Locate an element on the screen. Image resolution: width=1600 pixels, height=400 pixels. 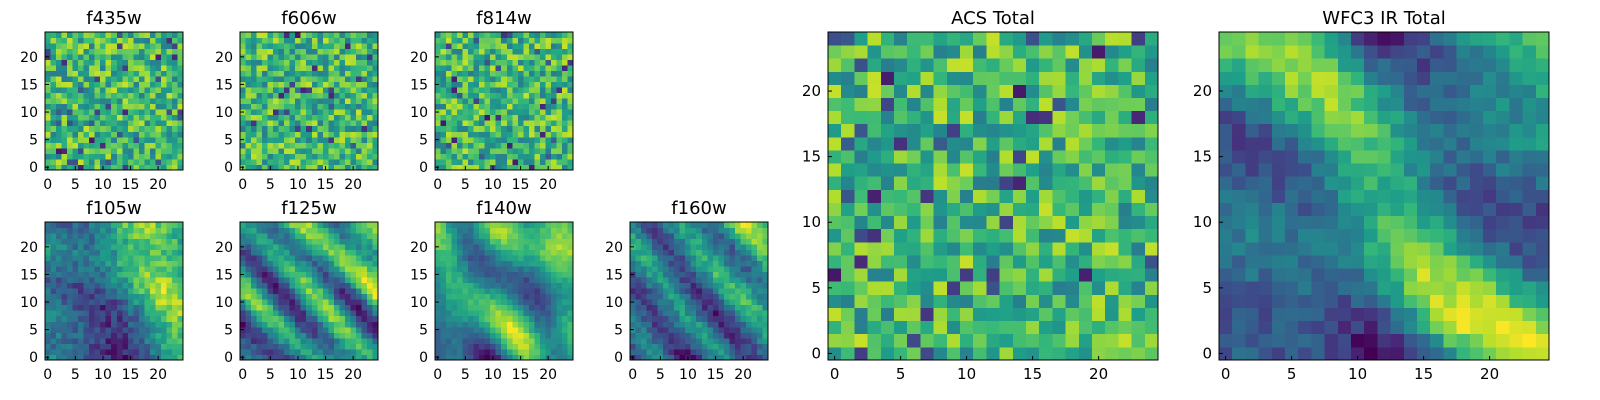
y-tick-label: 0 is located at coordinates (228, 358).